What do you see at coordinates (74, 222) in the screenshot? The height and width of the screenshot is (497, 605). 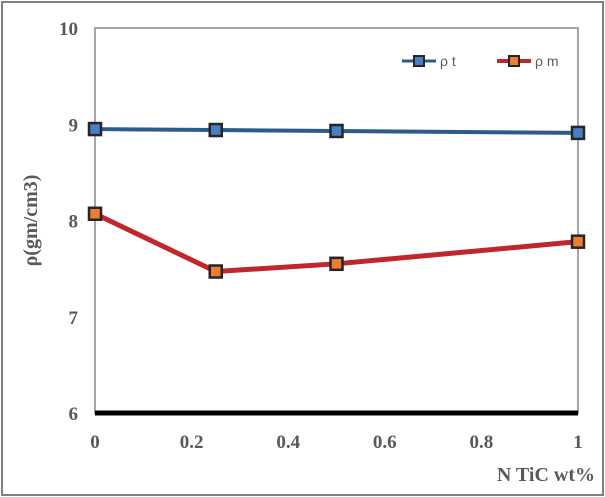 I see `y-tick-label: 8` at bounding box center [74, 222].